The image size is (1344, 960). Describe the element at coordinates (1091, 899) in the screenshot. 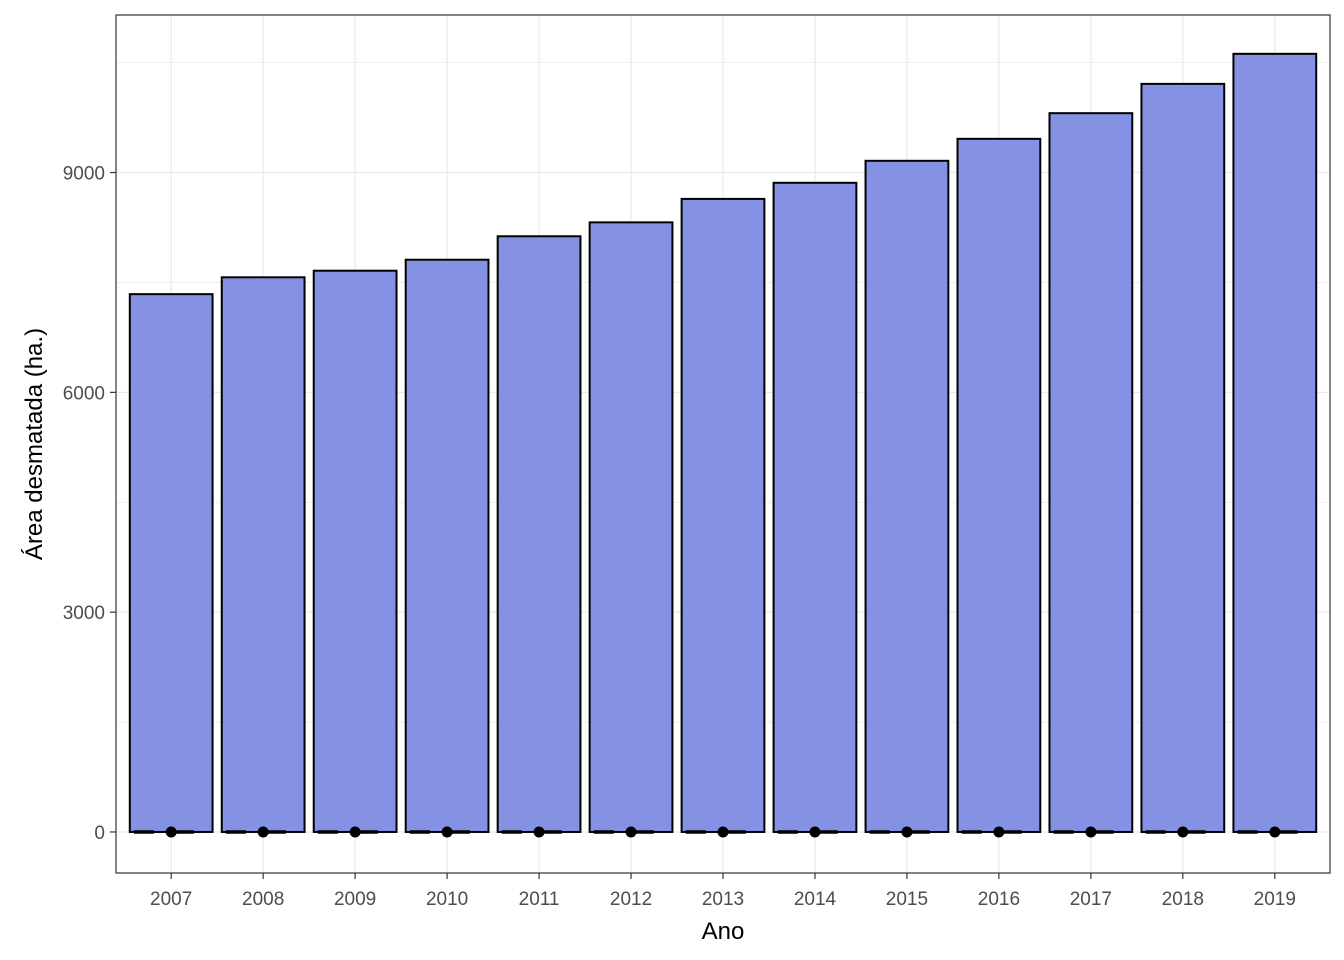

I see `x-tick-label: 2017` at that location.